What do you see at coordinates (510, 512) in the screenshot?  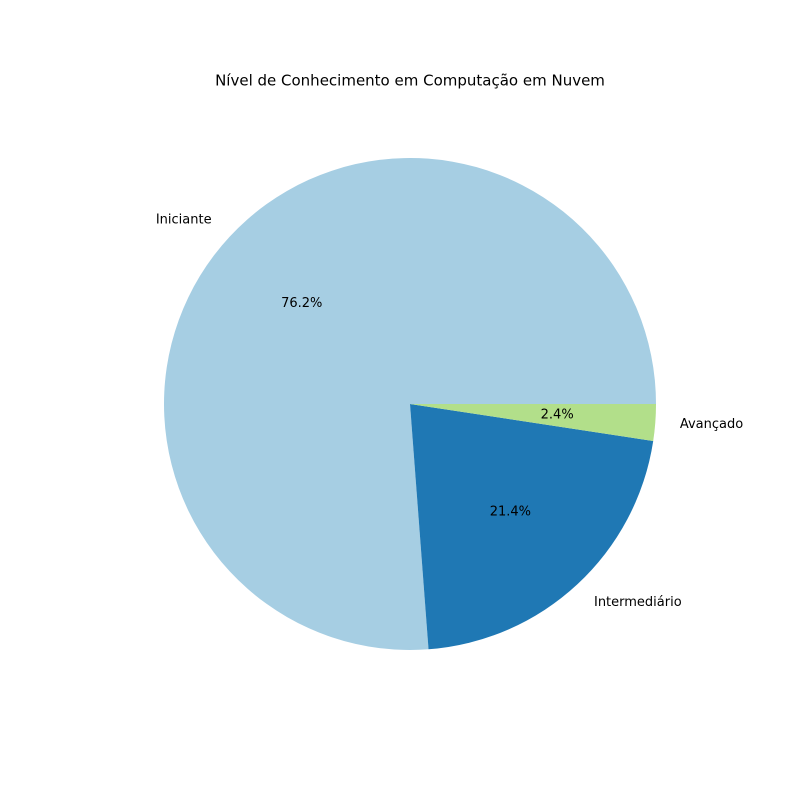 I see `value-label: 21.4%` at bounding box center [510, 512].